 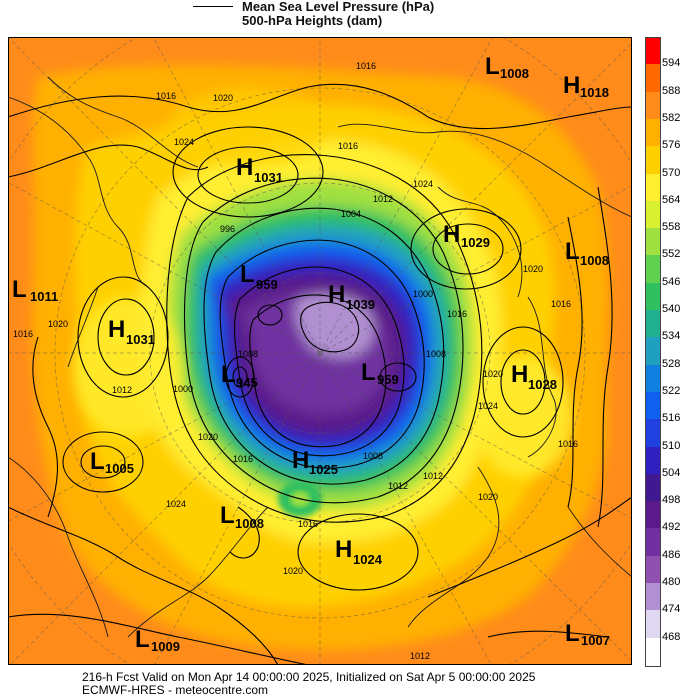 What do you see at coordinates (671, 145) in the screenshot?
I see `colorbar-label: 576` at bounding box center [671, 145].